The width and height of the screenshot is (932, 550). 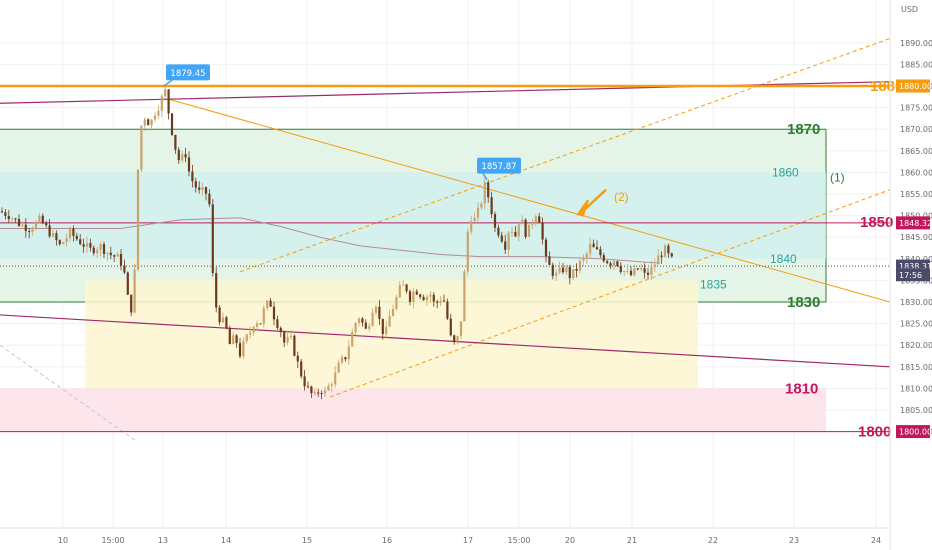 I want to click on price-tick-1820.00: 1820.00, so click(x=916, y=345).